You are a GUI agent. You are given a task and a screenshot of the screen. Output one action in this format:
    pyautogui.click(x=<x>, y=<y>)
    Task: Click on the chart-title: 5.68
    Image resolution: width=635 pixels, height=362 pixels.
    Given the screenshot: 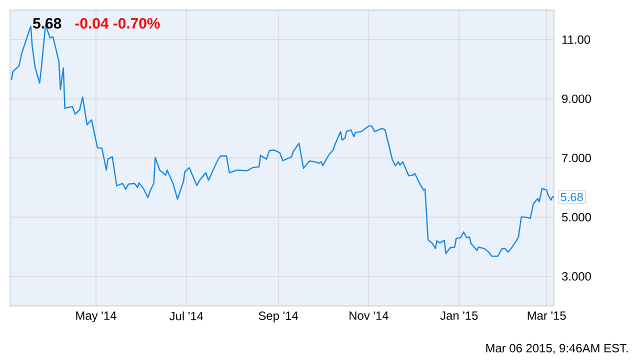 What is the action you would take?
    pyautogui.click(x=47, y=23)
    